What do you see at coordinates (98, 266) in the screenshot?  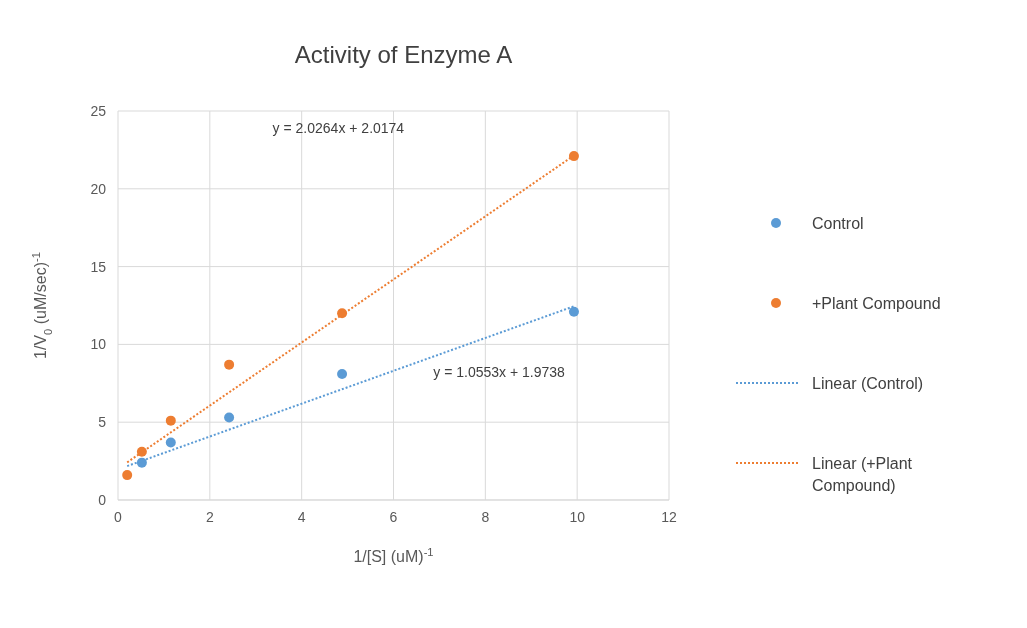 I see `y-tick-label: 15` at bounding box center [98, 266].